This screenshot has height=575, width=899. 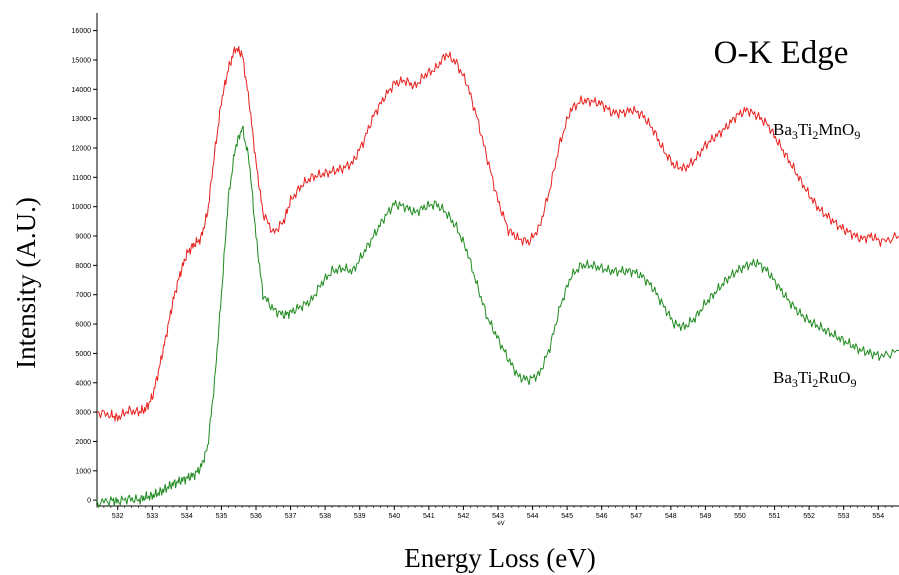 I want to click on x-tick-label: 549, so click(x=706, y=516).